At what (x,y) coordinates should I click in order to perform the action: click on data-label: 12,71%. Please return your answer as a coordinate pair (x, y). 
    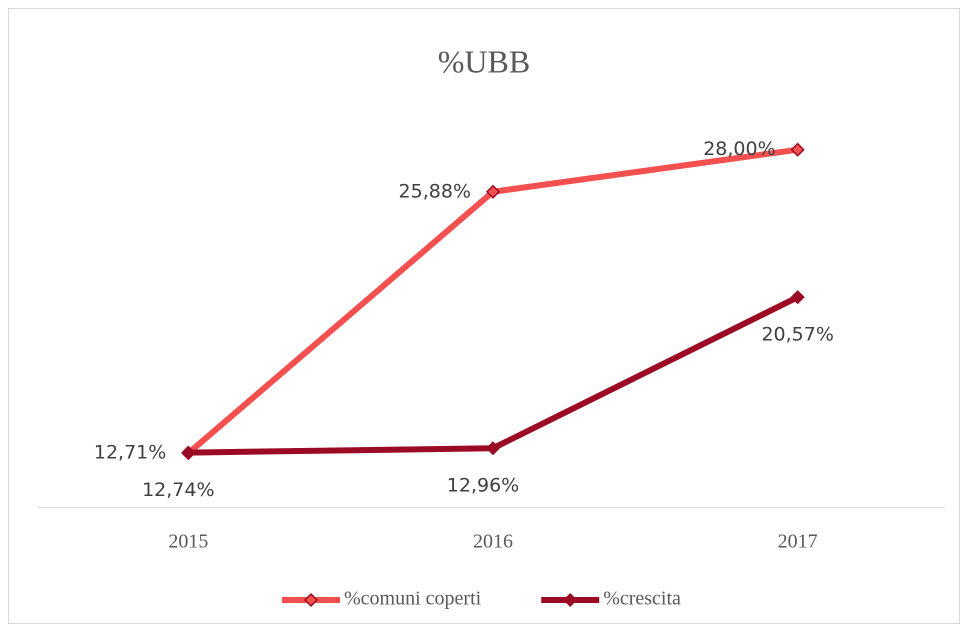
    Looking at the image, I should click on (130, 453).